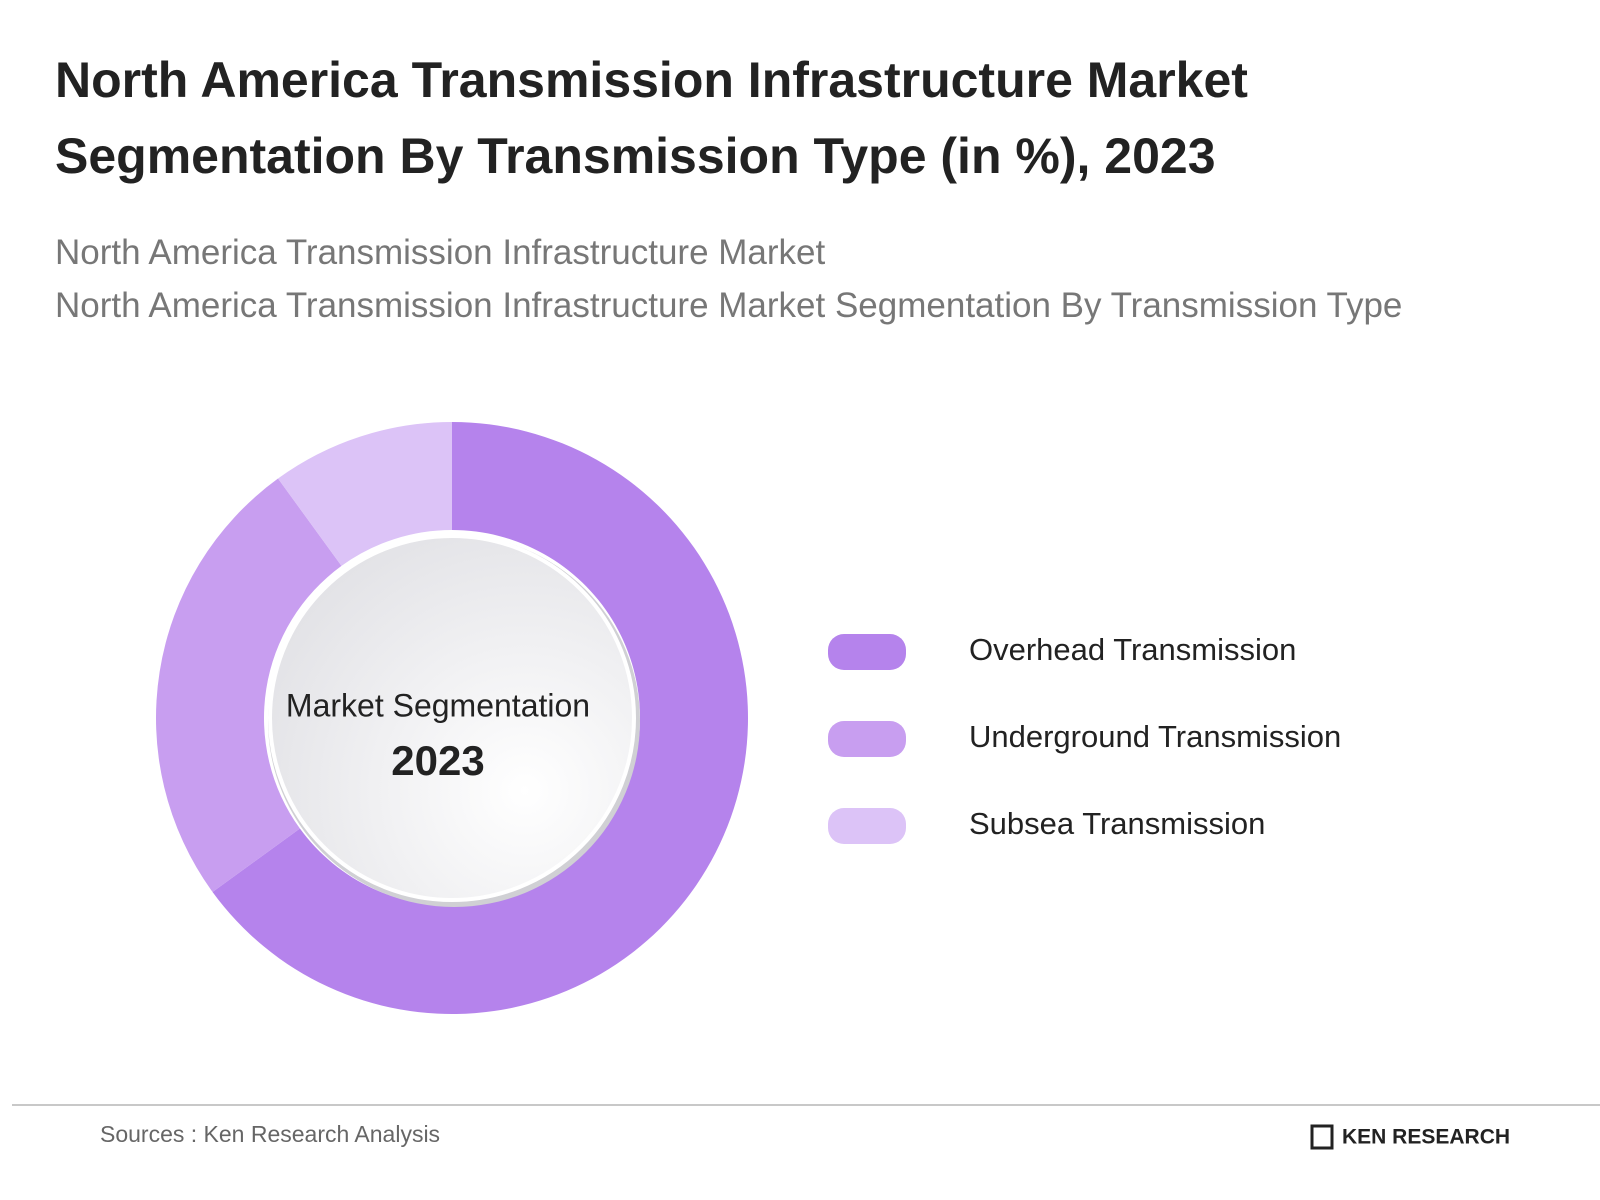  What do you see at coordinates (438, 705) in the screenshot?
I see `center-label: Market Segmentation` at bounding box center [438, 705].